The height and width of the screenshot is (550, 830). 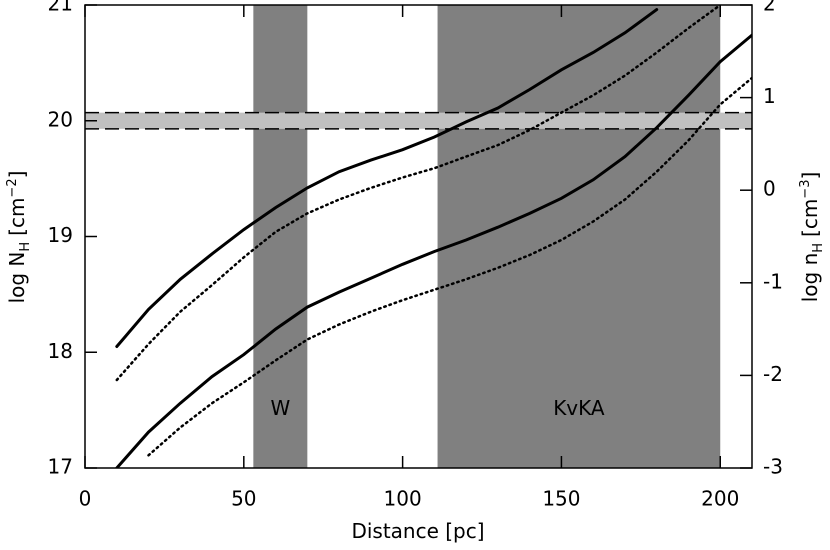 What do you see at coordinates (280, 408) in the screenshot?
I see `region-label: W` at bounding box center [280, 408].